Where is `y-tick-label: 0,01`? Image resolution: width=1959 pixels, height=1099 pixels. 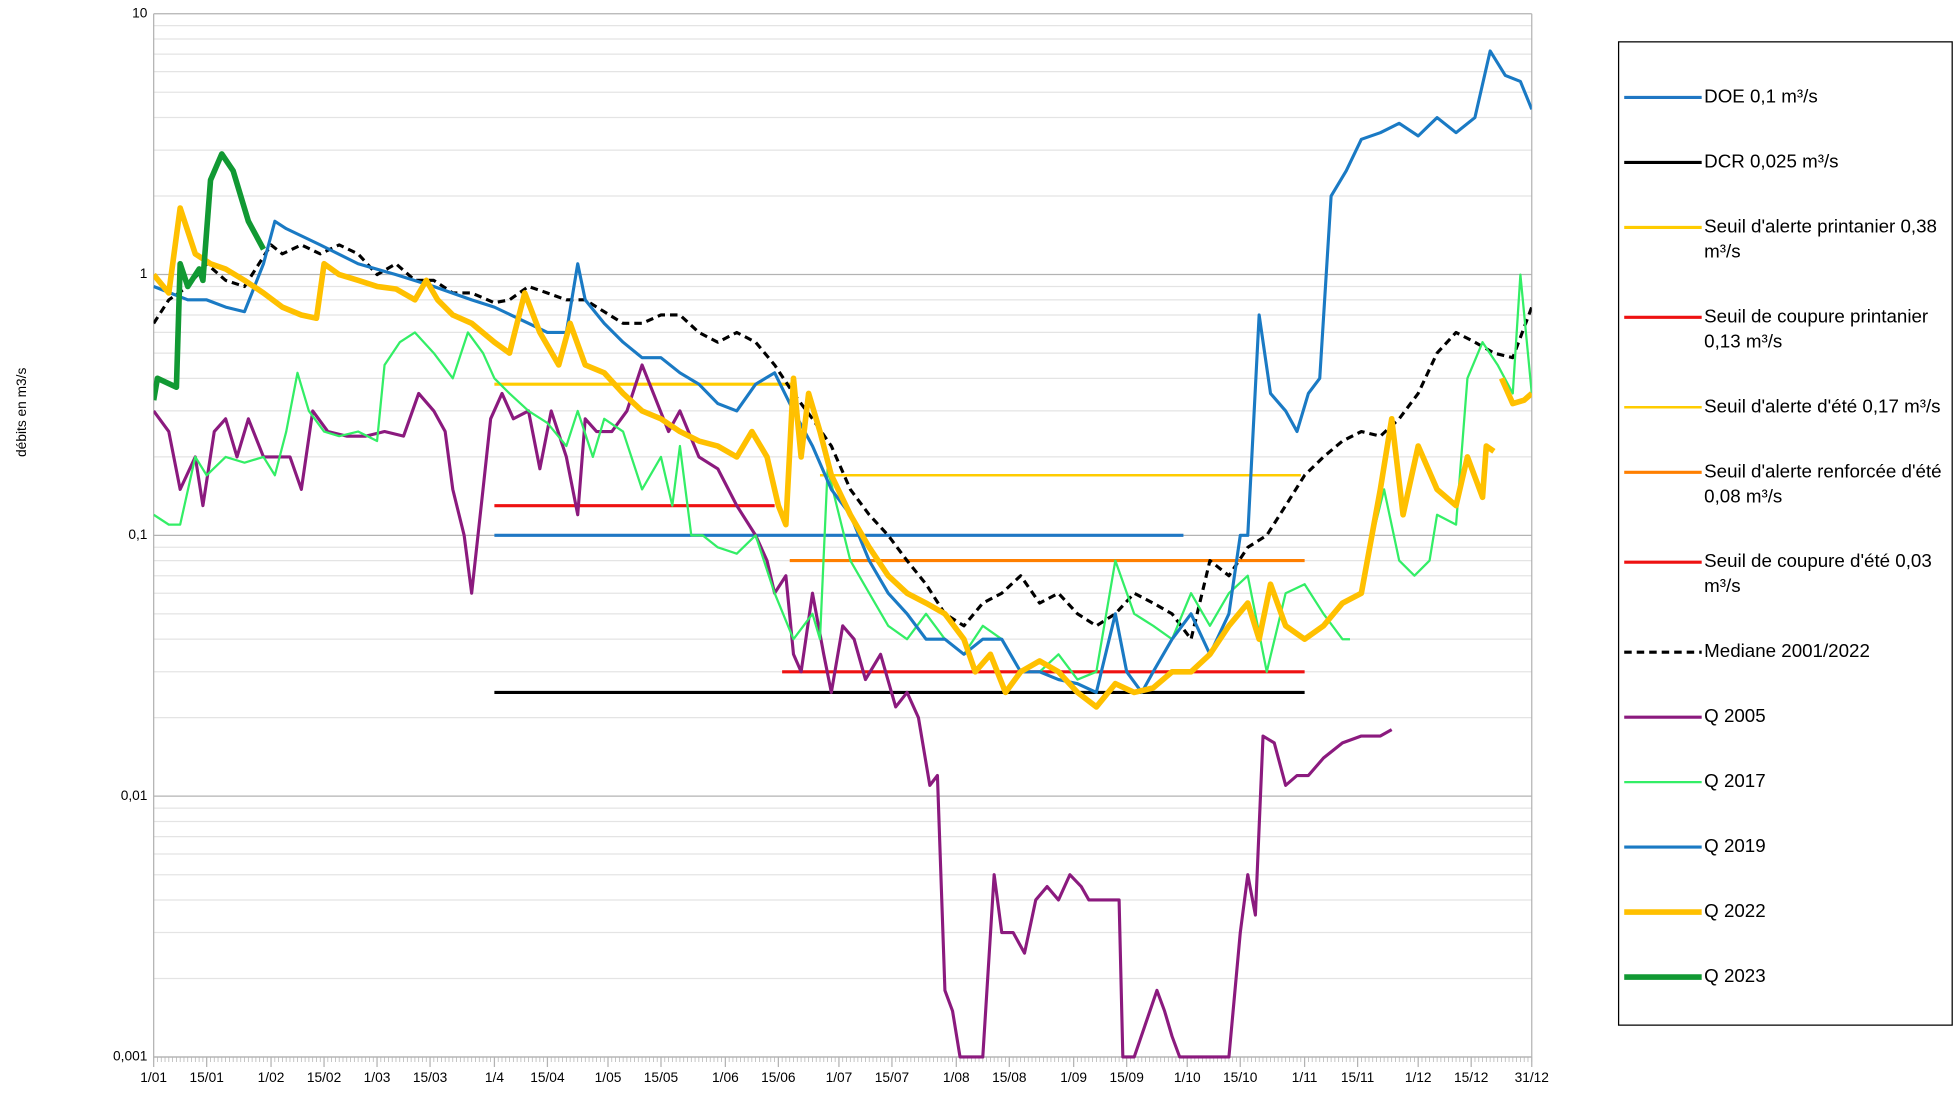
y-tick-label: 0,01 is located at coordinates (134, 795).